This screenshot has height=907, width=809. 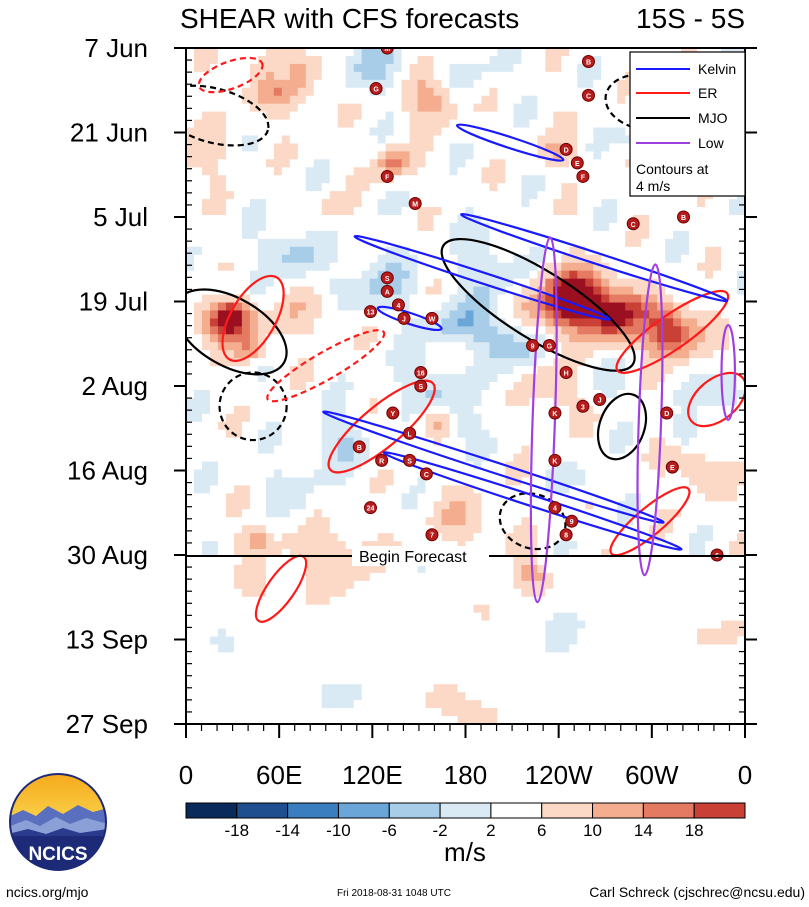 I want to click on region-label: 15S - 5S, so click(x=690, y=18).